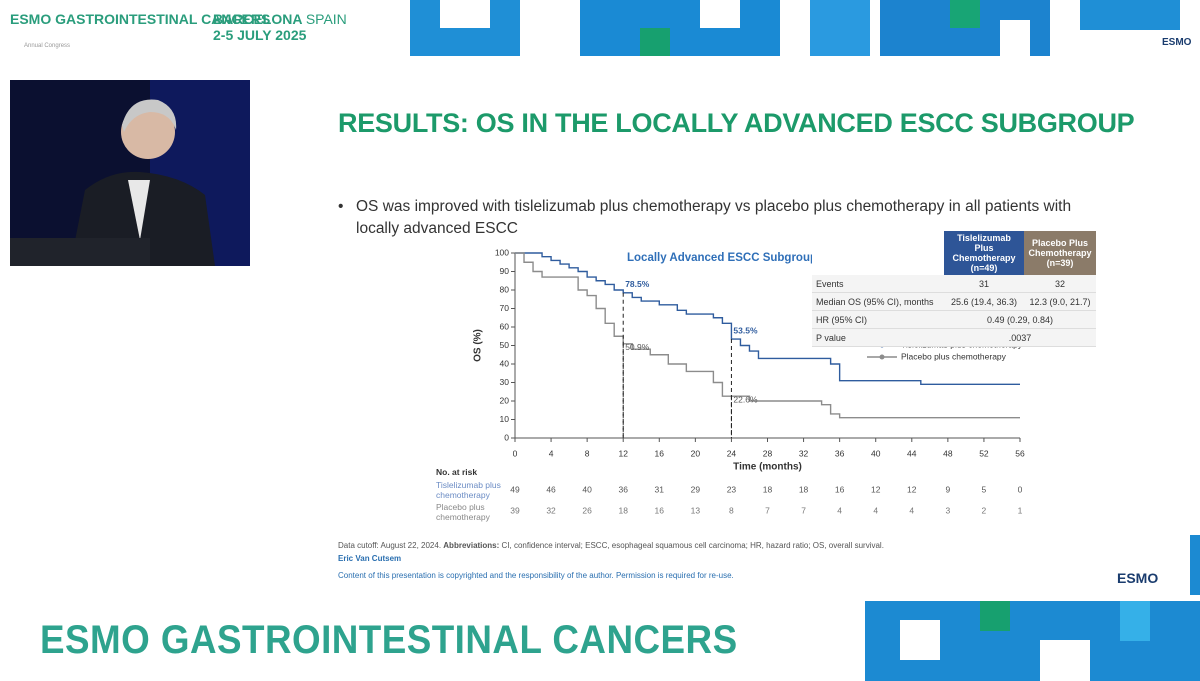 Image resolution: width=1200 pixels, height=681 pixels. Describe the element at coordinates (696, 489) in the screenshot. I see `at-risk-count: 29` at that location.